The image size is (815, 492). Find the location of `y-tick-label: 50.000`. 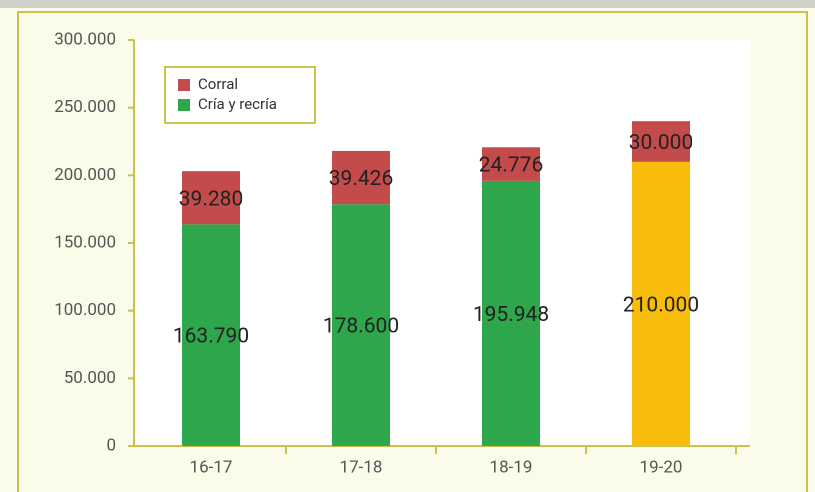

y-tick-label: 50.000 is located at coordinates (90, 378).